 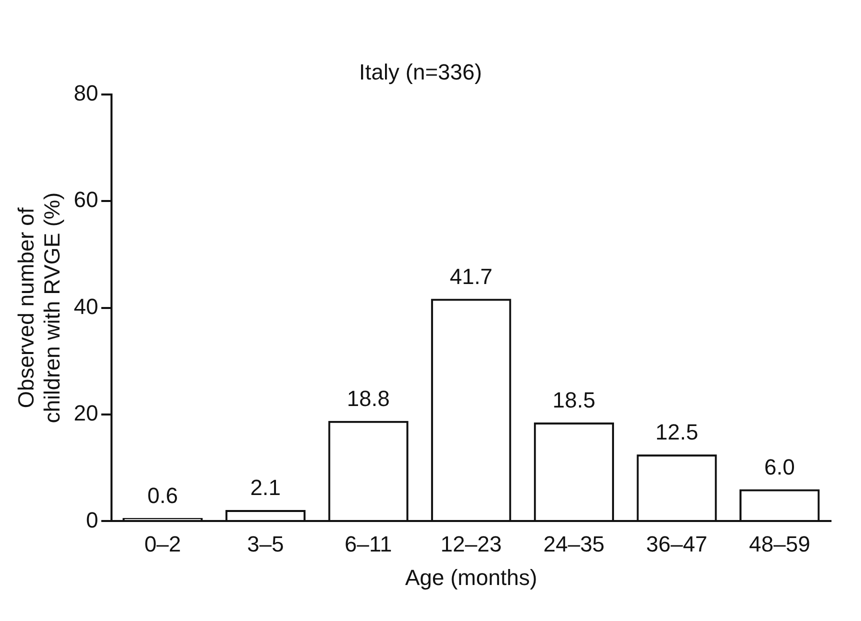 What do you see at coordinates (265, 543) in the screenshot?
I see `x-tick-label: 3–5` at bounding box center [265, 543].